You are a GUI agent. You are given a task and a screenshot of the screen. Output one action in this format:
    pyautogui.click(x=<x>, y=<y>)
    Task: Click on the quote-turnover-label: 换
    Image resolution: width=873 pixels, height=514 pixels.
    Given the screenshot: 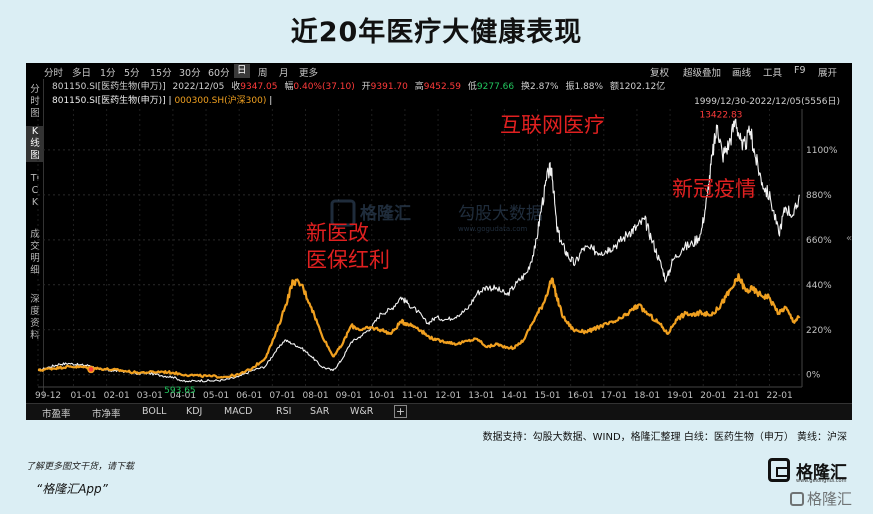 What is the action you would take?
    pyautogui.click(x=525, y=87)
    